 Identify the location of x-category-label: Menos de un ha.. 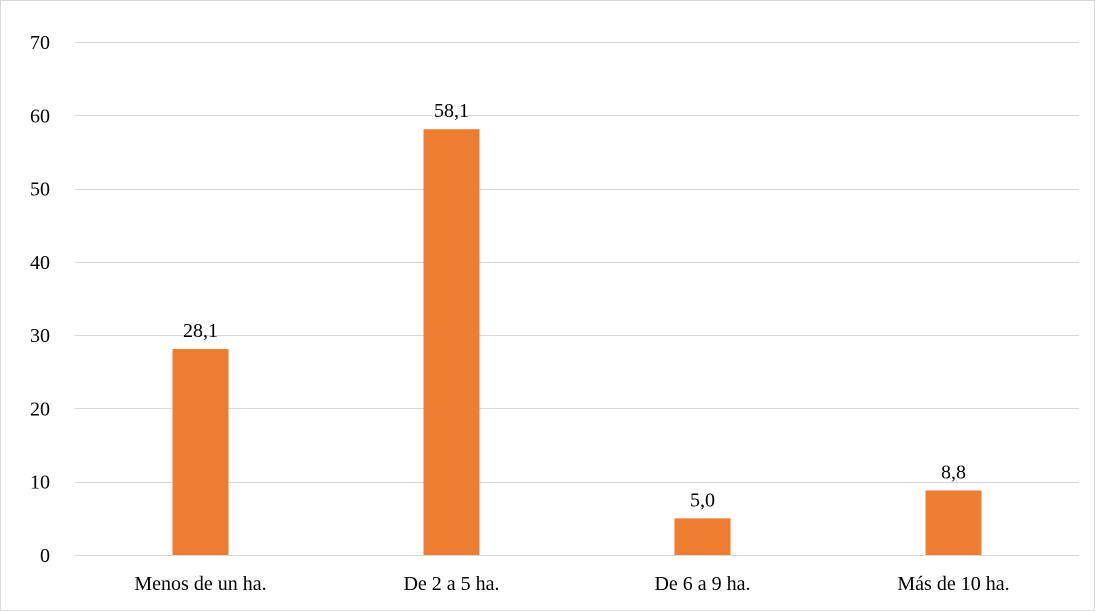
(200, 584).